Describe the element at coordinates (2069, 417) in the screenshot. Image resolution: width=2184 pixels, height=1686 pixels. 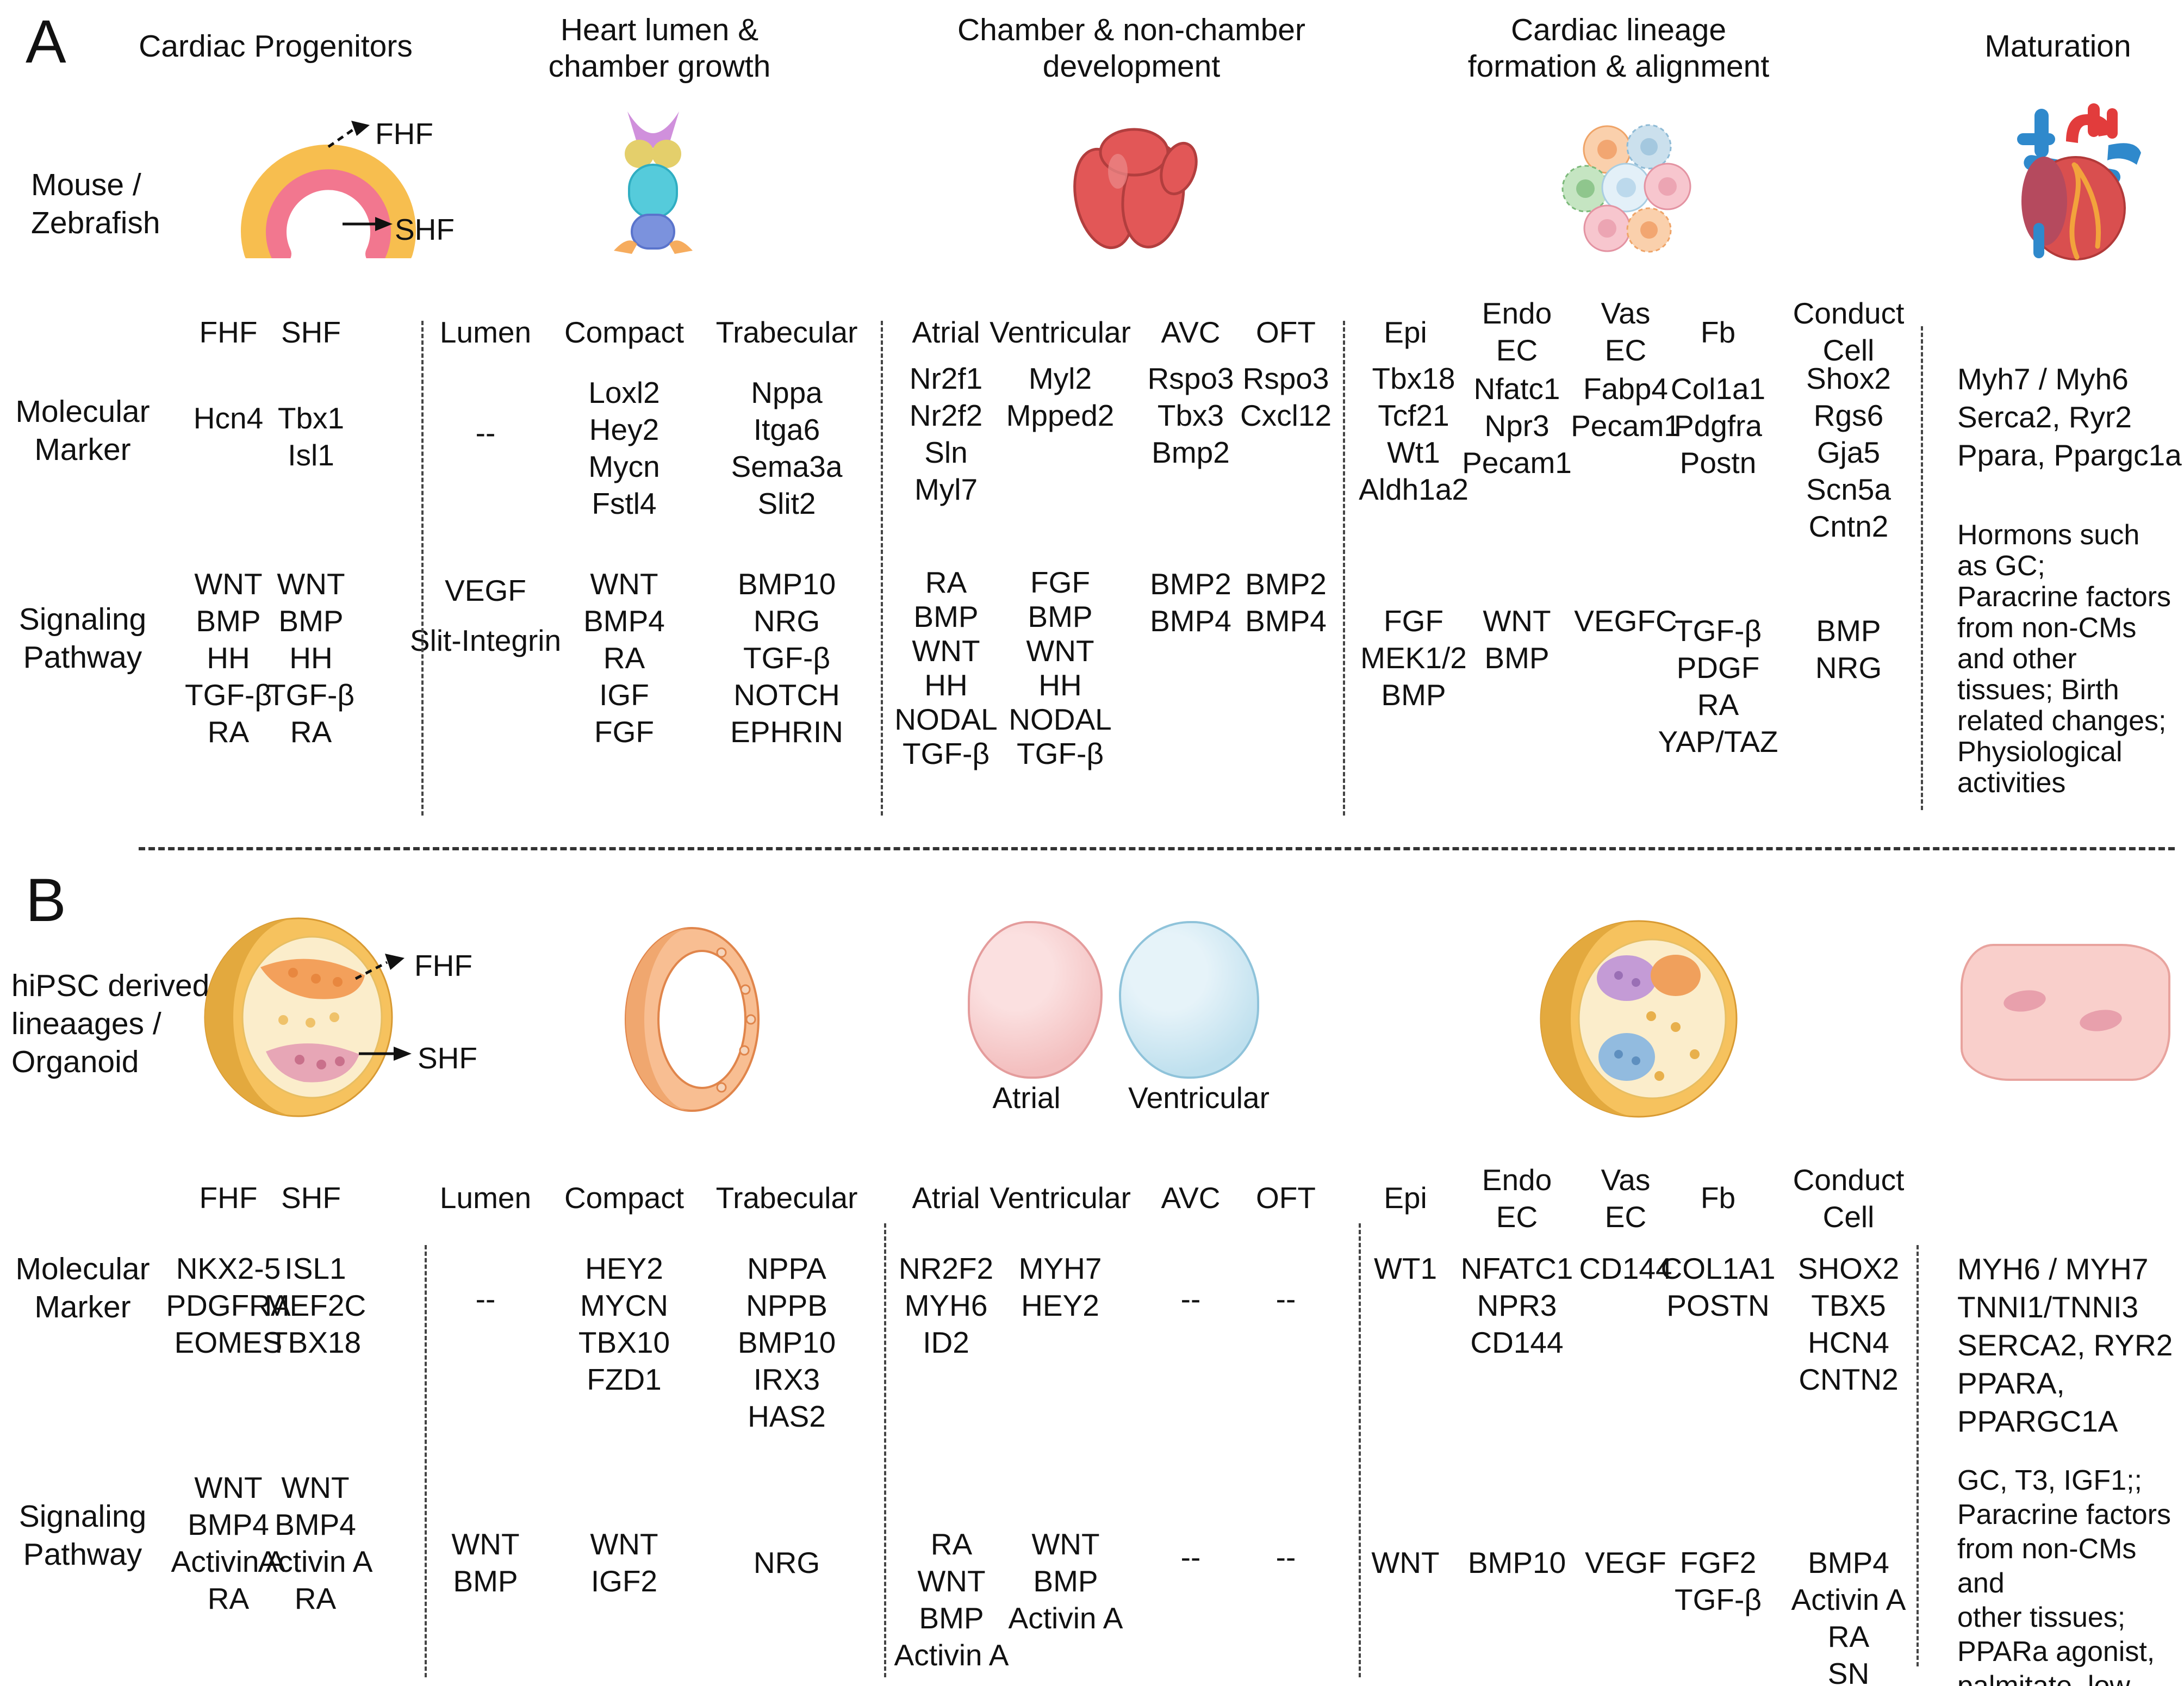
I see `marker-a-maturation: Myh7 / Myh6 Serca2, Ryr2 Ppara, Ppargc1a` at that location.